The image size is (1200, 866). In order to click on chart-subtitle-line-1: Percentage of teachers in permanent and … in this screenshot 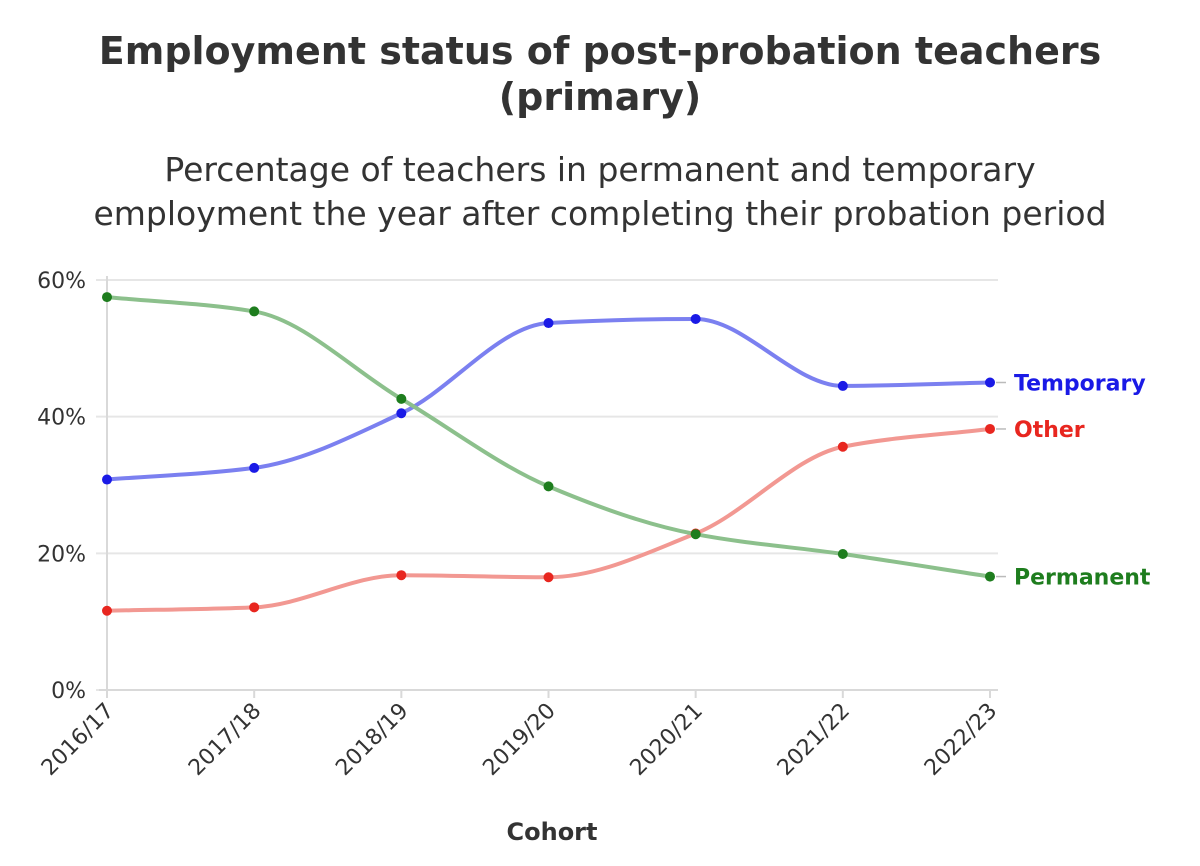, I will do `click(600, 169)`.